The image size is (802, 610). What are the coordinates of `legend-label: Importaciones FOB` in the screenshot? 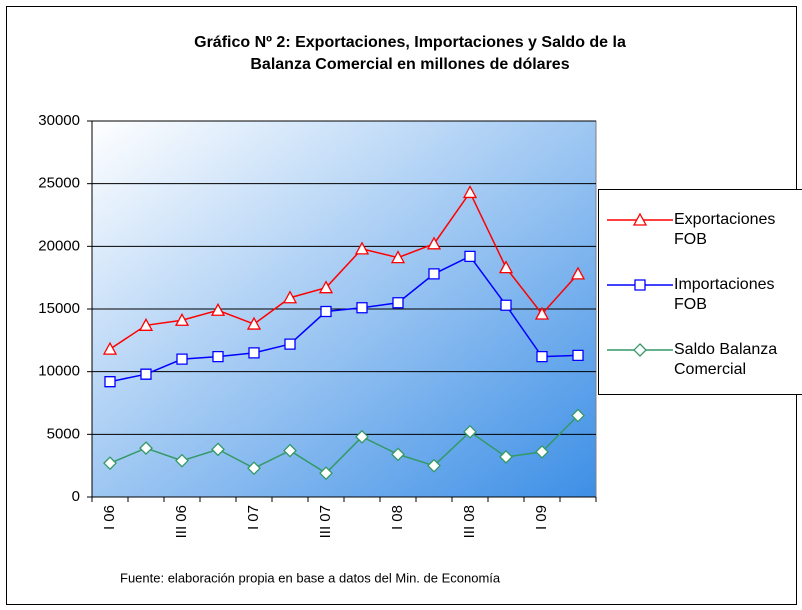 It's located at (724, 294).